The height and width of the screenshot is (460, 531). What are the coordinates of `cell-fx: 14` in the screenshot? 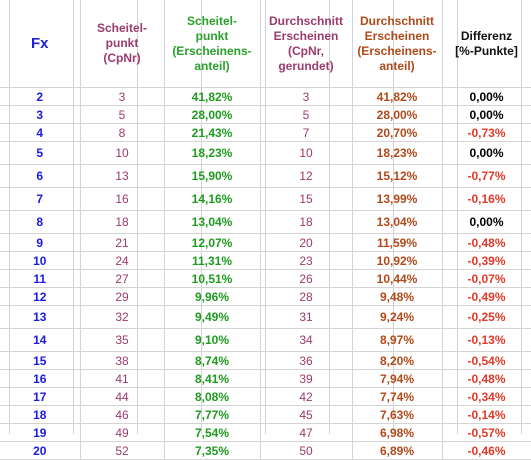 It's located at (40, 340).